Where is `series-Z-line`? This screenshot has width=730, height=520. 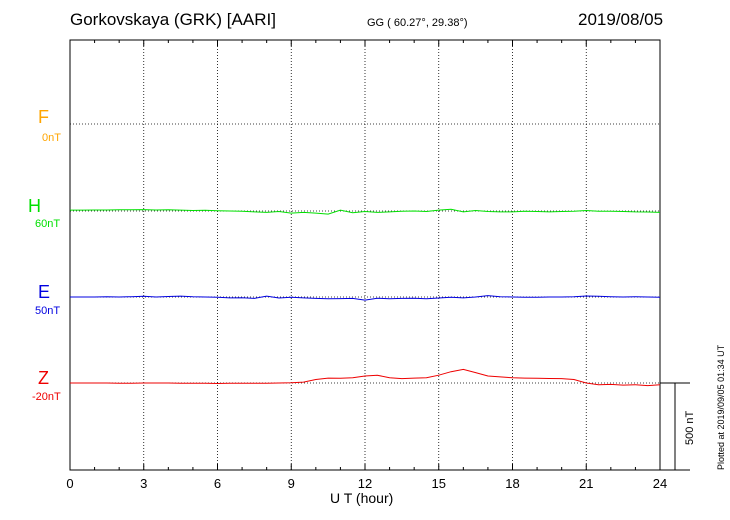 series-Z-line is located at coordinates (365, 377).